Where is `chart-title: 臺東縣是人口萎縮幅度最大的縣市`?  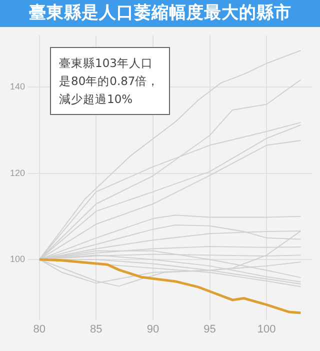 chart-title: 臺東縣是人口萎縮幅度最大的縣市 is located at coordinates (160, 13).